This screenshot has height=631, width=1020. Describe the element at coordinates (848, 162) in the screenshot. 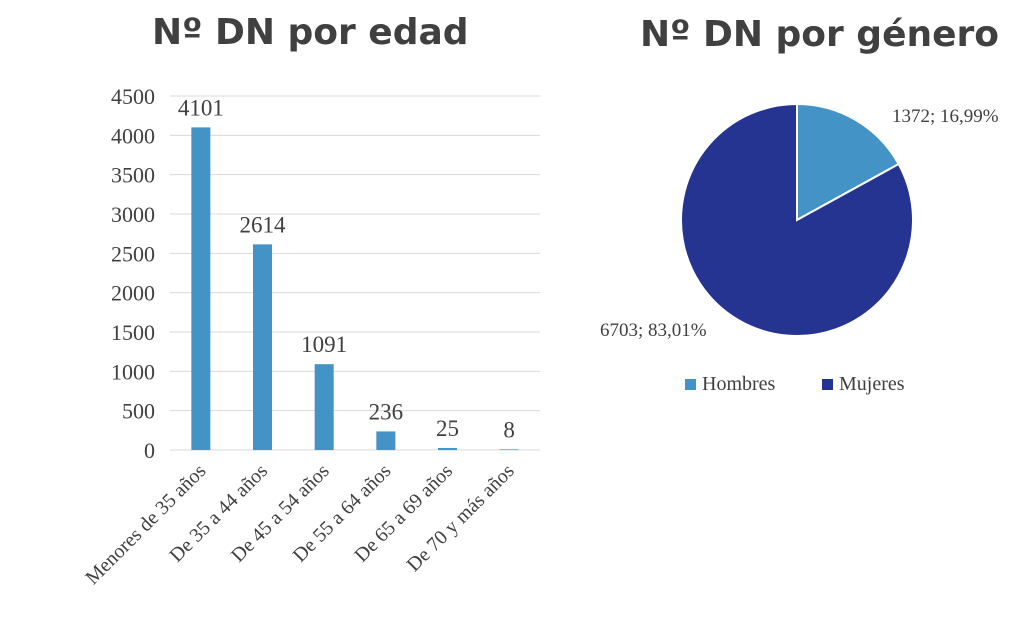

I see `pie-slice-hombres` at that location.